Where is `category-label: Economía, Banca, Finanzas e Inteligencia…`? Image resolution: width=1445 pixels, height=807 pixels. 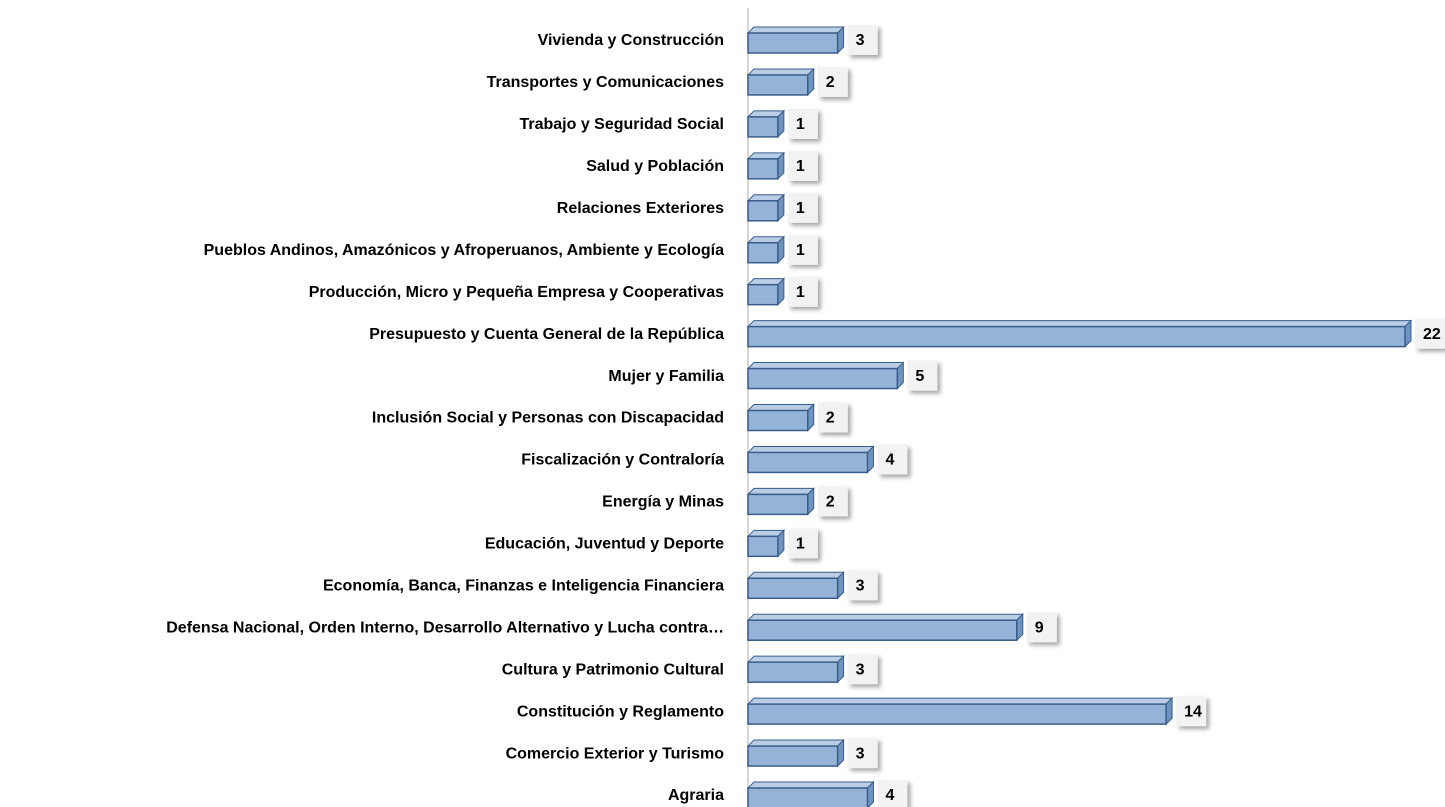 category-label: Economía, Banca, Finanzas e Inteligencia… is located at coordinates (523, 585).